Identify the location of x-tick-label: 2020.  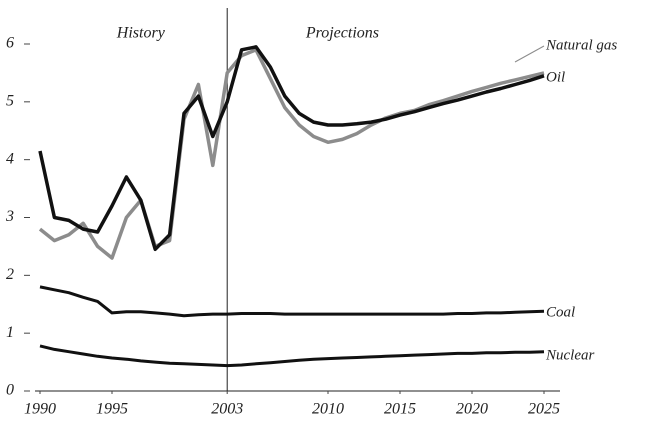
(472, 409).